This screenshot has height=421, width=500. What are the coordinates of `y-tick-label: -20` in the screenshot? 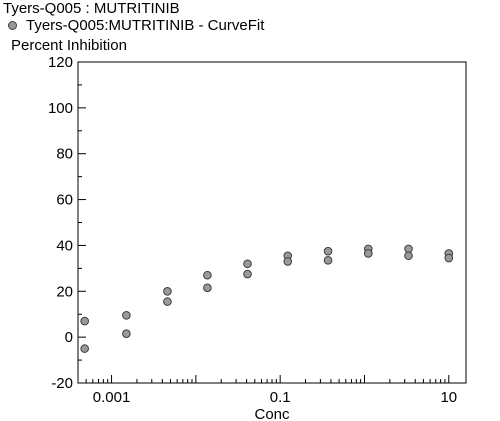 It's located at (62, 383).